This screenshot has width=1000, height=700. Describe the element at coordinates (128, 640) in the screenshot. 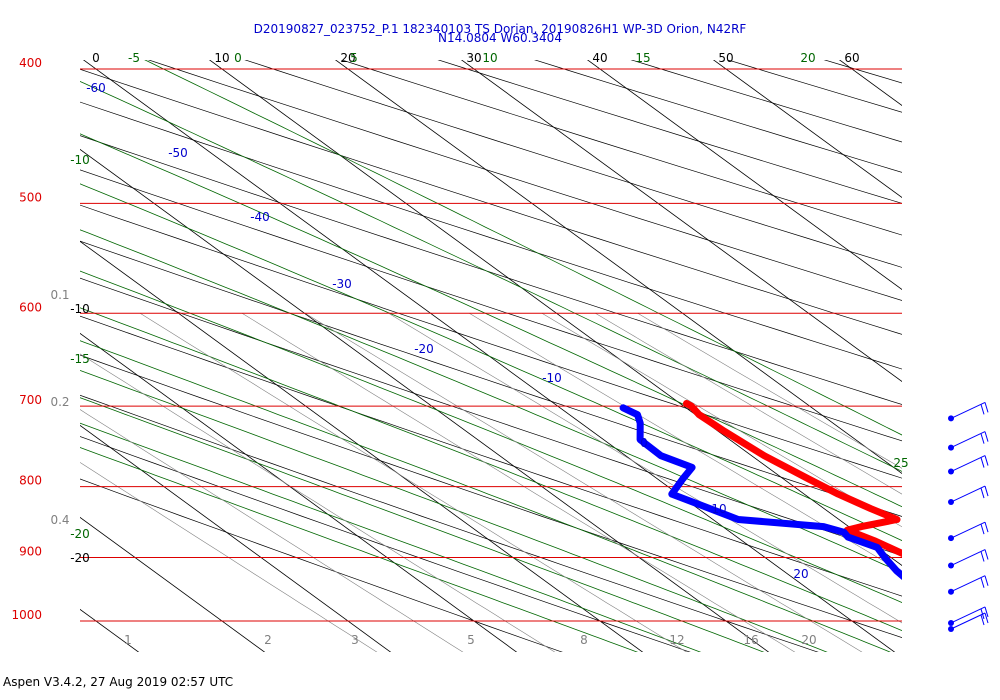

I see `mixing-ratio-label: 1` at that location.